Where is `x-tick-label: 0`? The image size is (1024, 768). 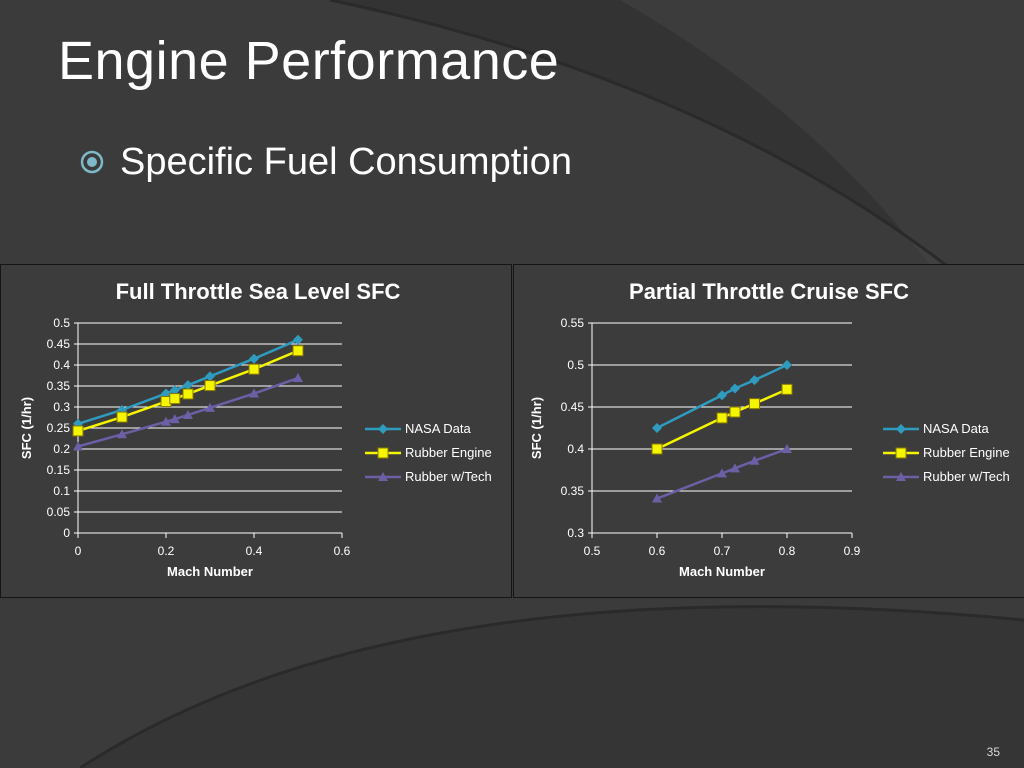 x-tick-label: 0 is located at coordinates (78, 551).